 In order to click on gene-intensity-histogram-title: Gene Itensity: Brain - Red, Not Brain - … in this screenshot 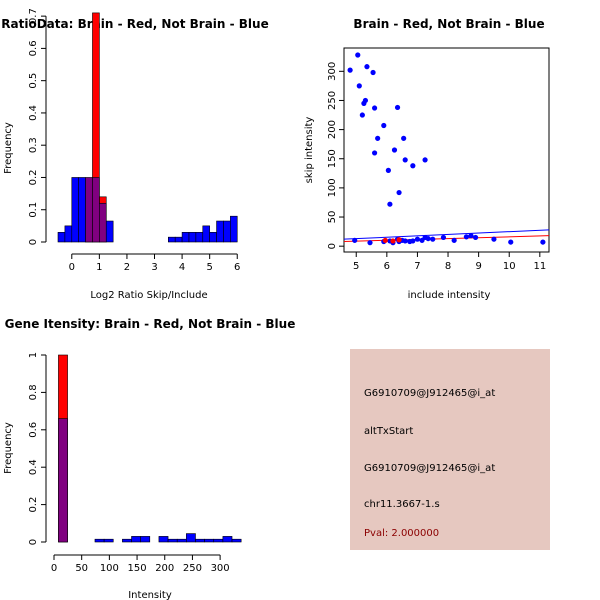, I will do `click(150, 324)`.